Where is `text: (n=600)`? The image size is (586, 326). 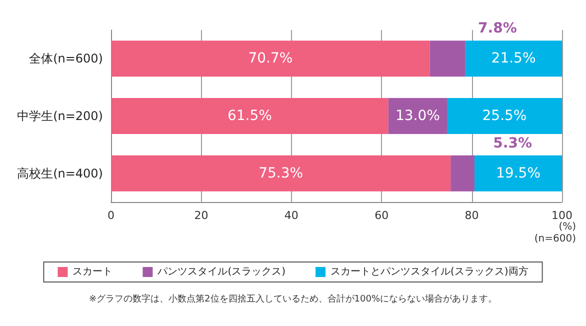 text: (n=600) is located at coordinates (555, 239).